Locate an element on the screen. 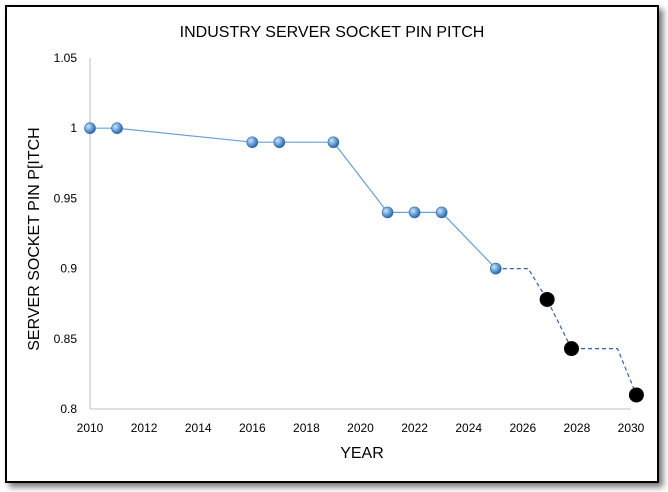  x-tick-label: 2018 is located at coordinates (306, 428).